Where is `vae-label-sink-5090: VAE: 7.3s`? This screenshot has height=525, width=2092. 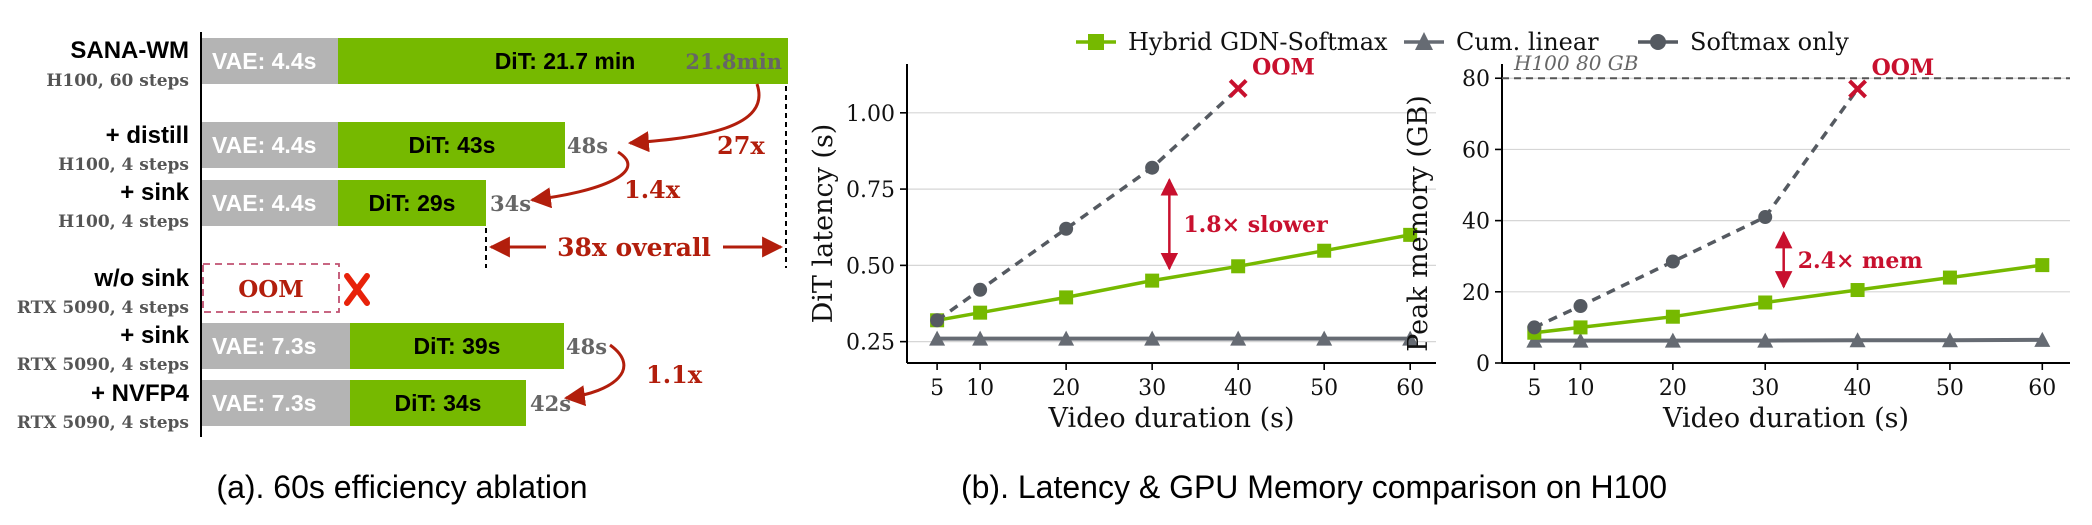 vae-label-sink-5090: VAE: 7.3s is located at coordinates (264, 346).